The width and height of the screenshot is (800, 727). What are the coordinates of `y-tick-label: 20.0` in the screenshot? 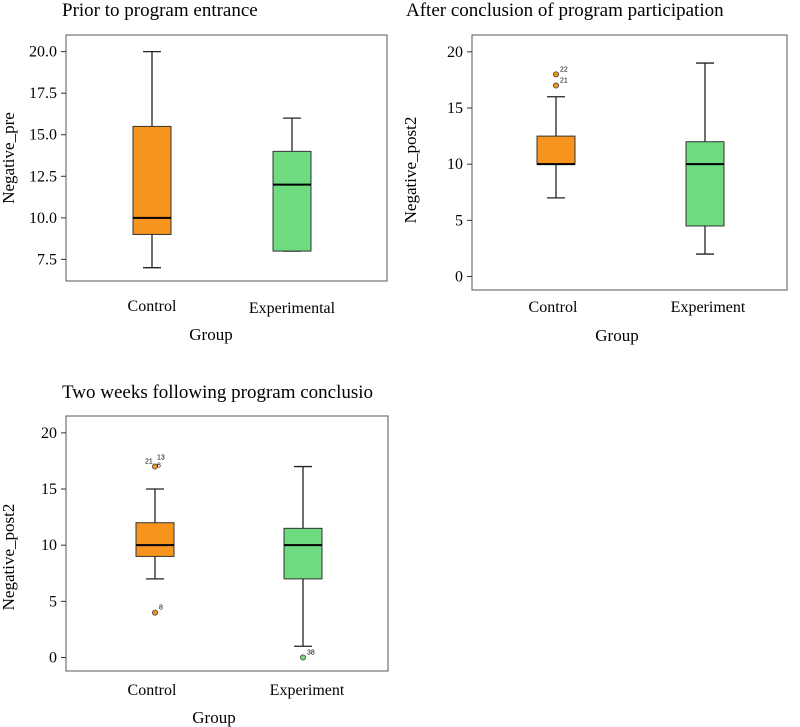 It's located at (43, 52).